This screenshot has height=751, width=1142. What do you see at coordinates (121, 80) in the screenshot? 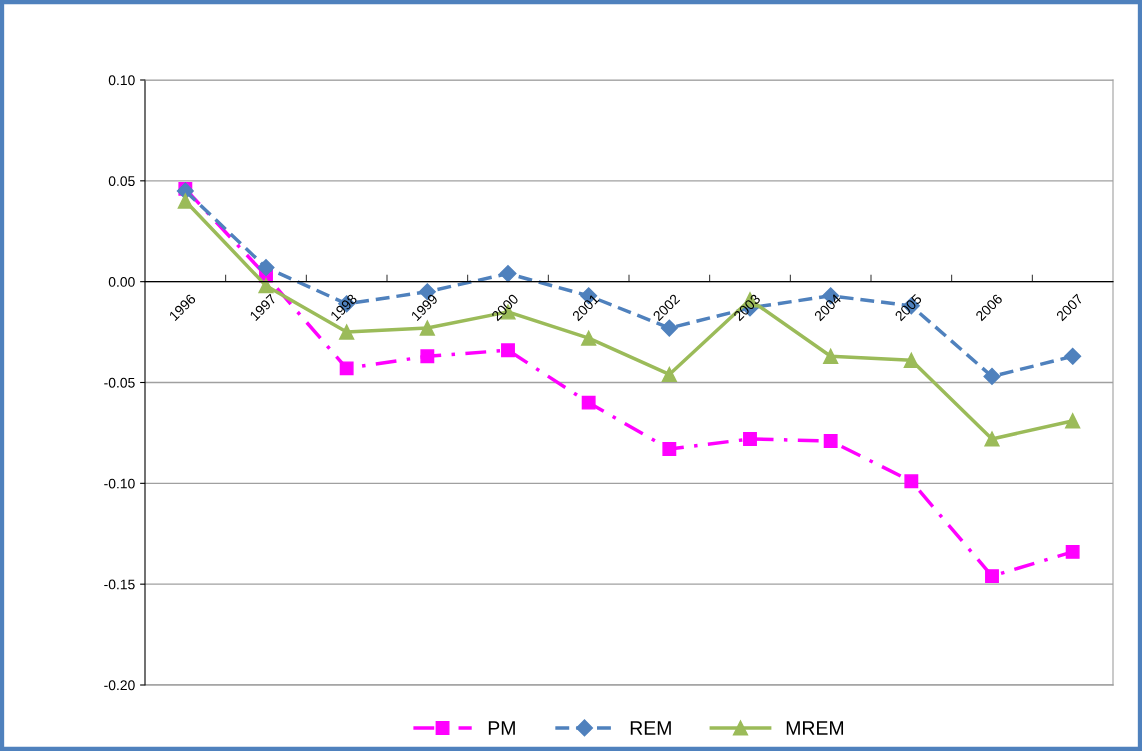
I see `y-tick-label: 0.10` at bounding box center [121, 80].